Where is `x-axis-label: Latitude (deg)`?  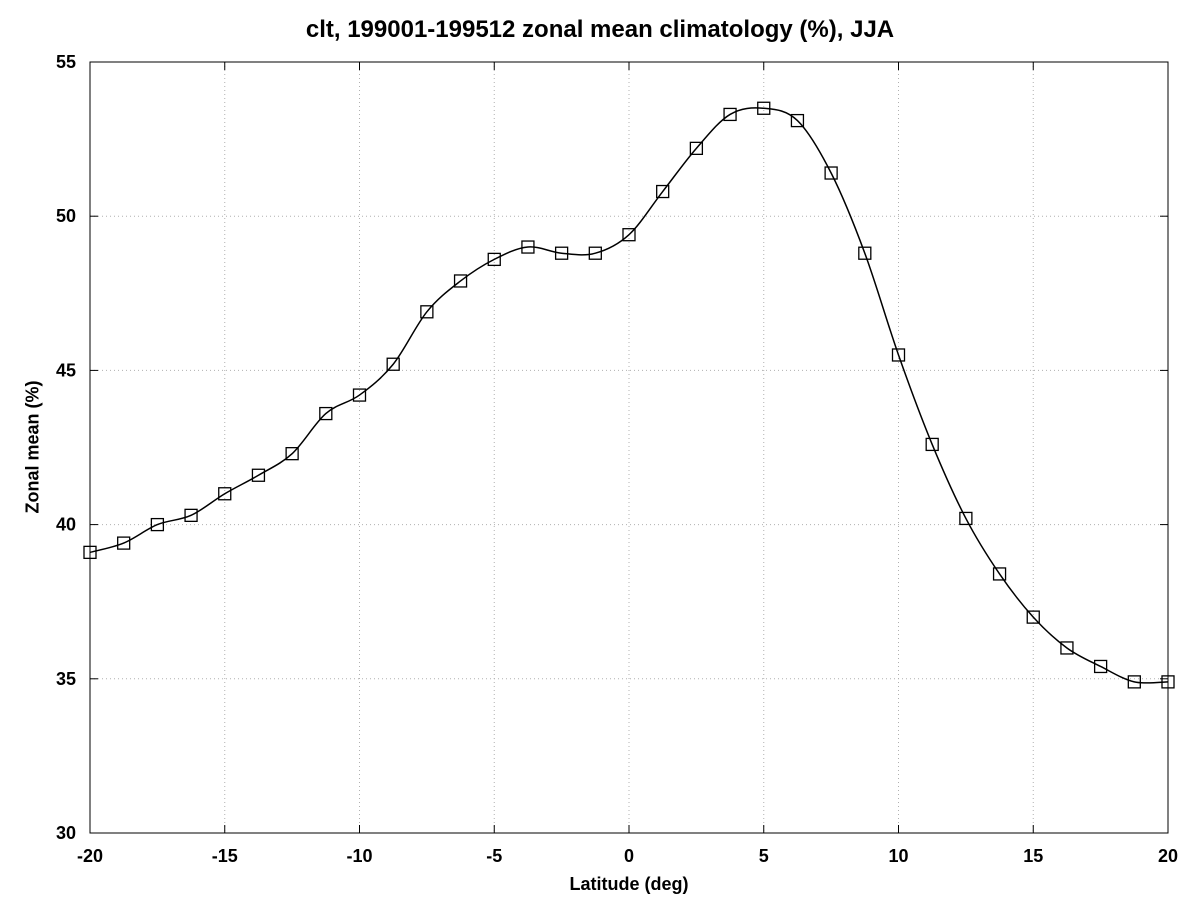 x-axis-label: Latitude (deg) is located at coordinates (629, 884).